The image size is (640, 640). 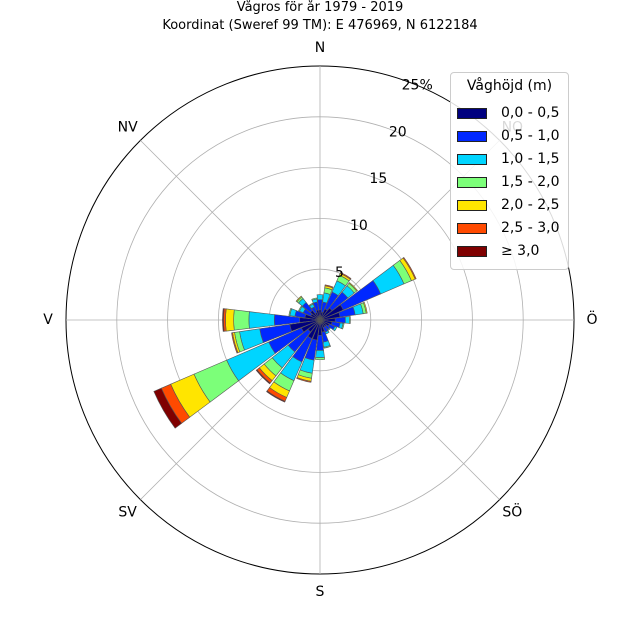 I want to click on legend-item: 1,0 - 1,5, so click(x=508, y=159).